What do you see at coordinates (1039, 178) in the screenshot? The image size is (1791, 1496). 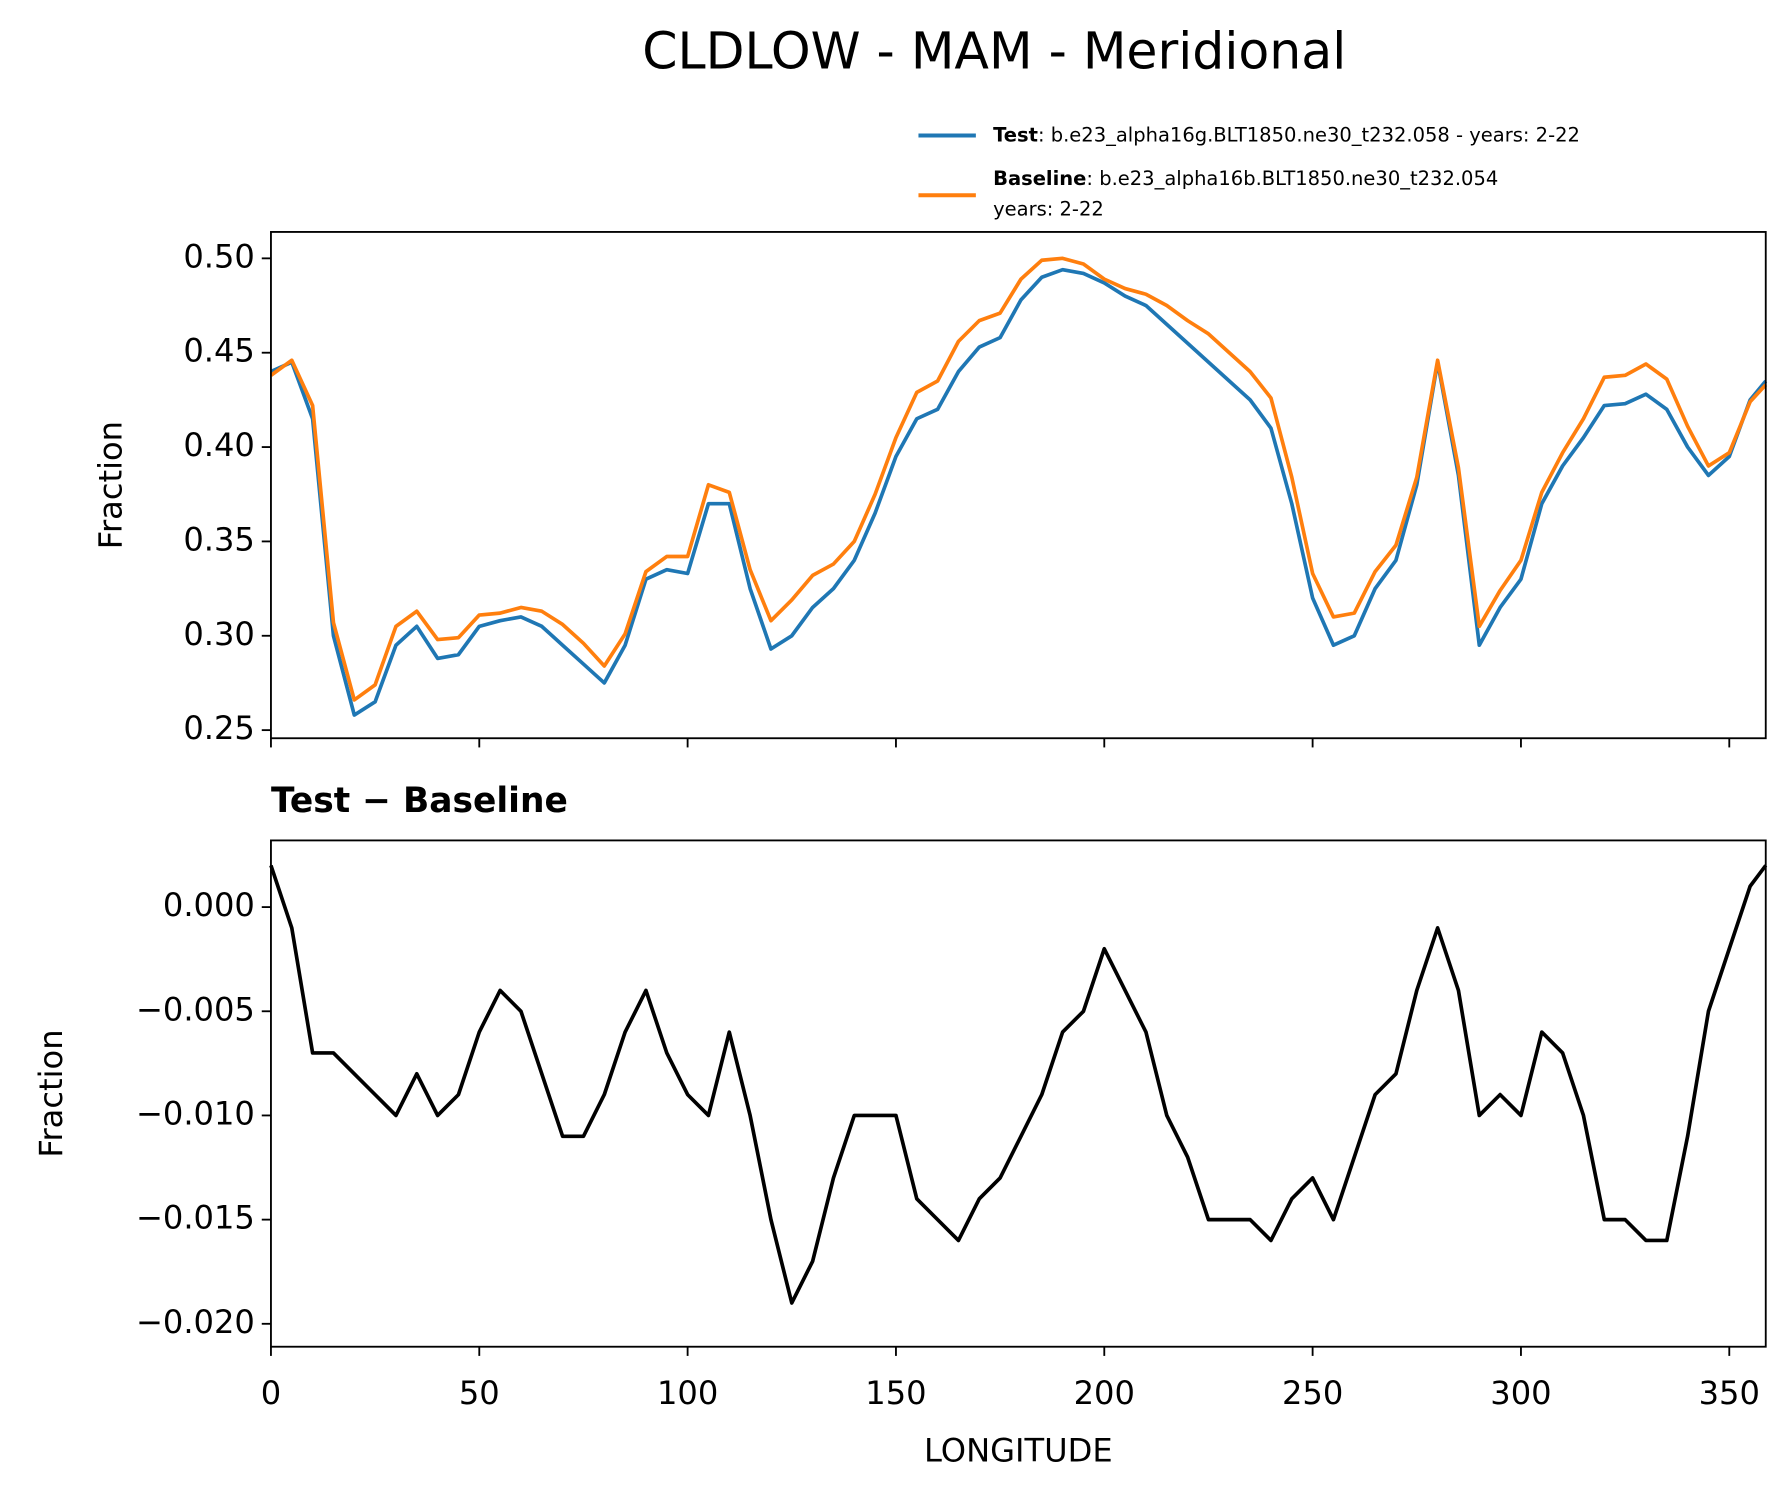 I see `legend-name: Baseline` at bounding box center [1039, 178].